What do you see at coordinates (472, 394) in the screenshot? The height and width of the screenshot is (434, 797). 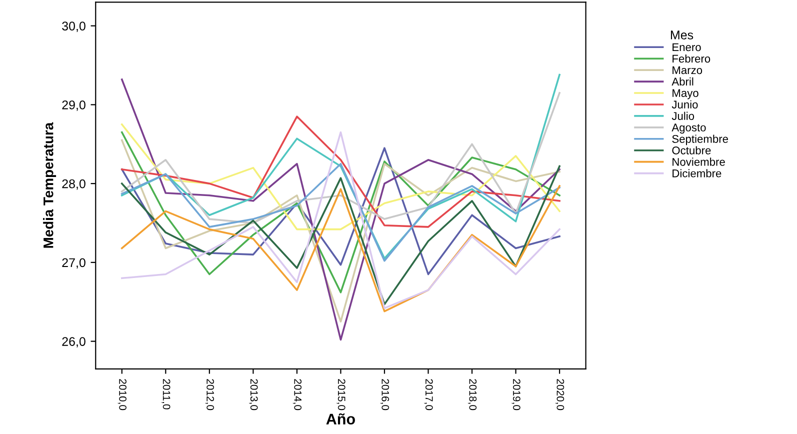 I see `x-tick-label: 2018,0` at bounding box center [472, 394].